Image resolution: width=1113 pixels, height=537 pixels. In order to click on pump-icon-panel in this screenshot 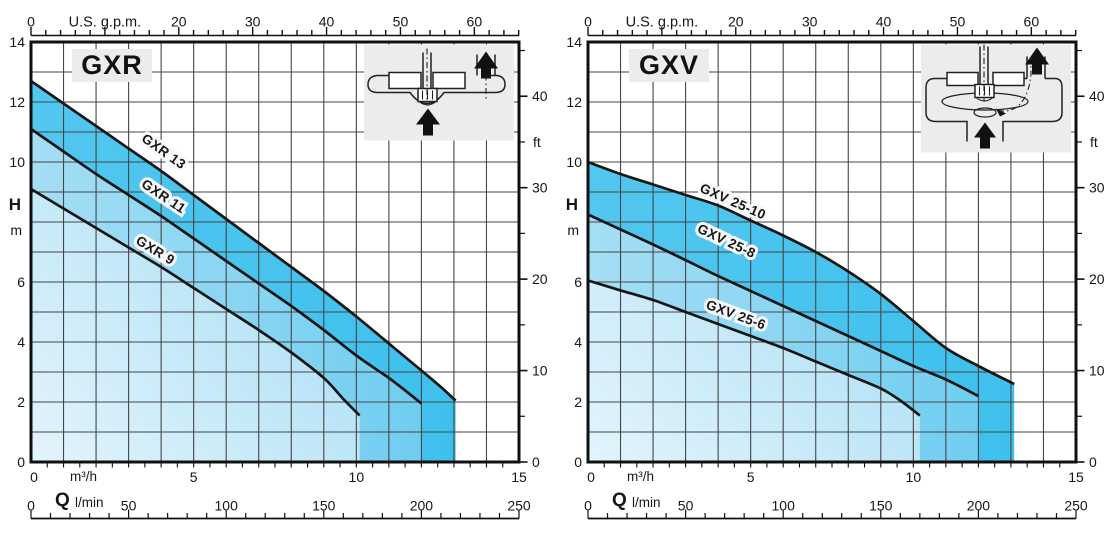, I will do `click(996, 98)`.